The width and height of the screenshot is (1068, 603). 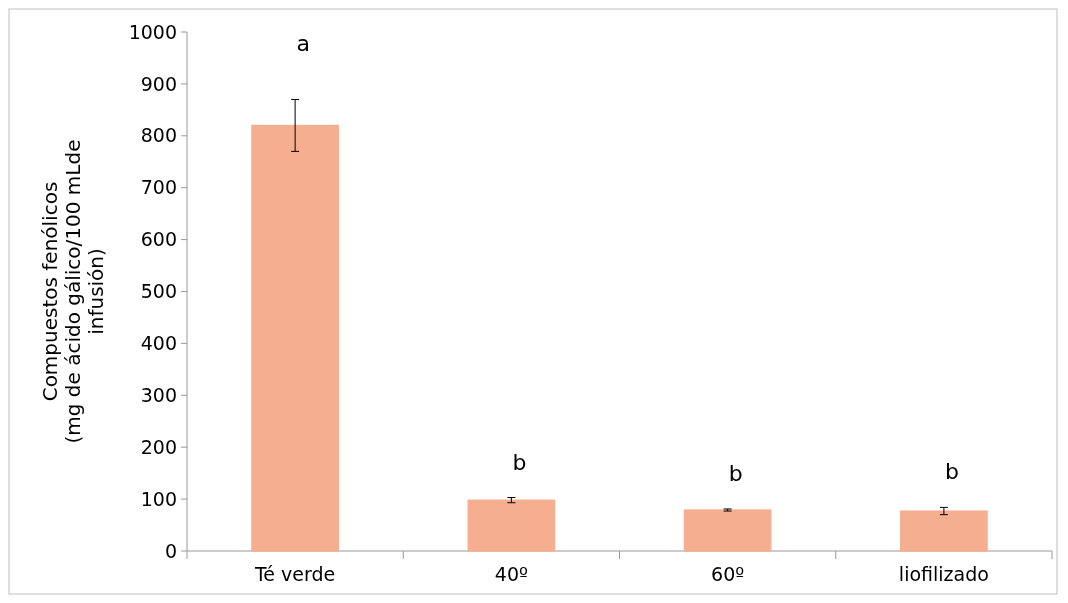 I want to click on y-tick-label: 100, so click(x=158, y=498).